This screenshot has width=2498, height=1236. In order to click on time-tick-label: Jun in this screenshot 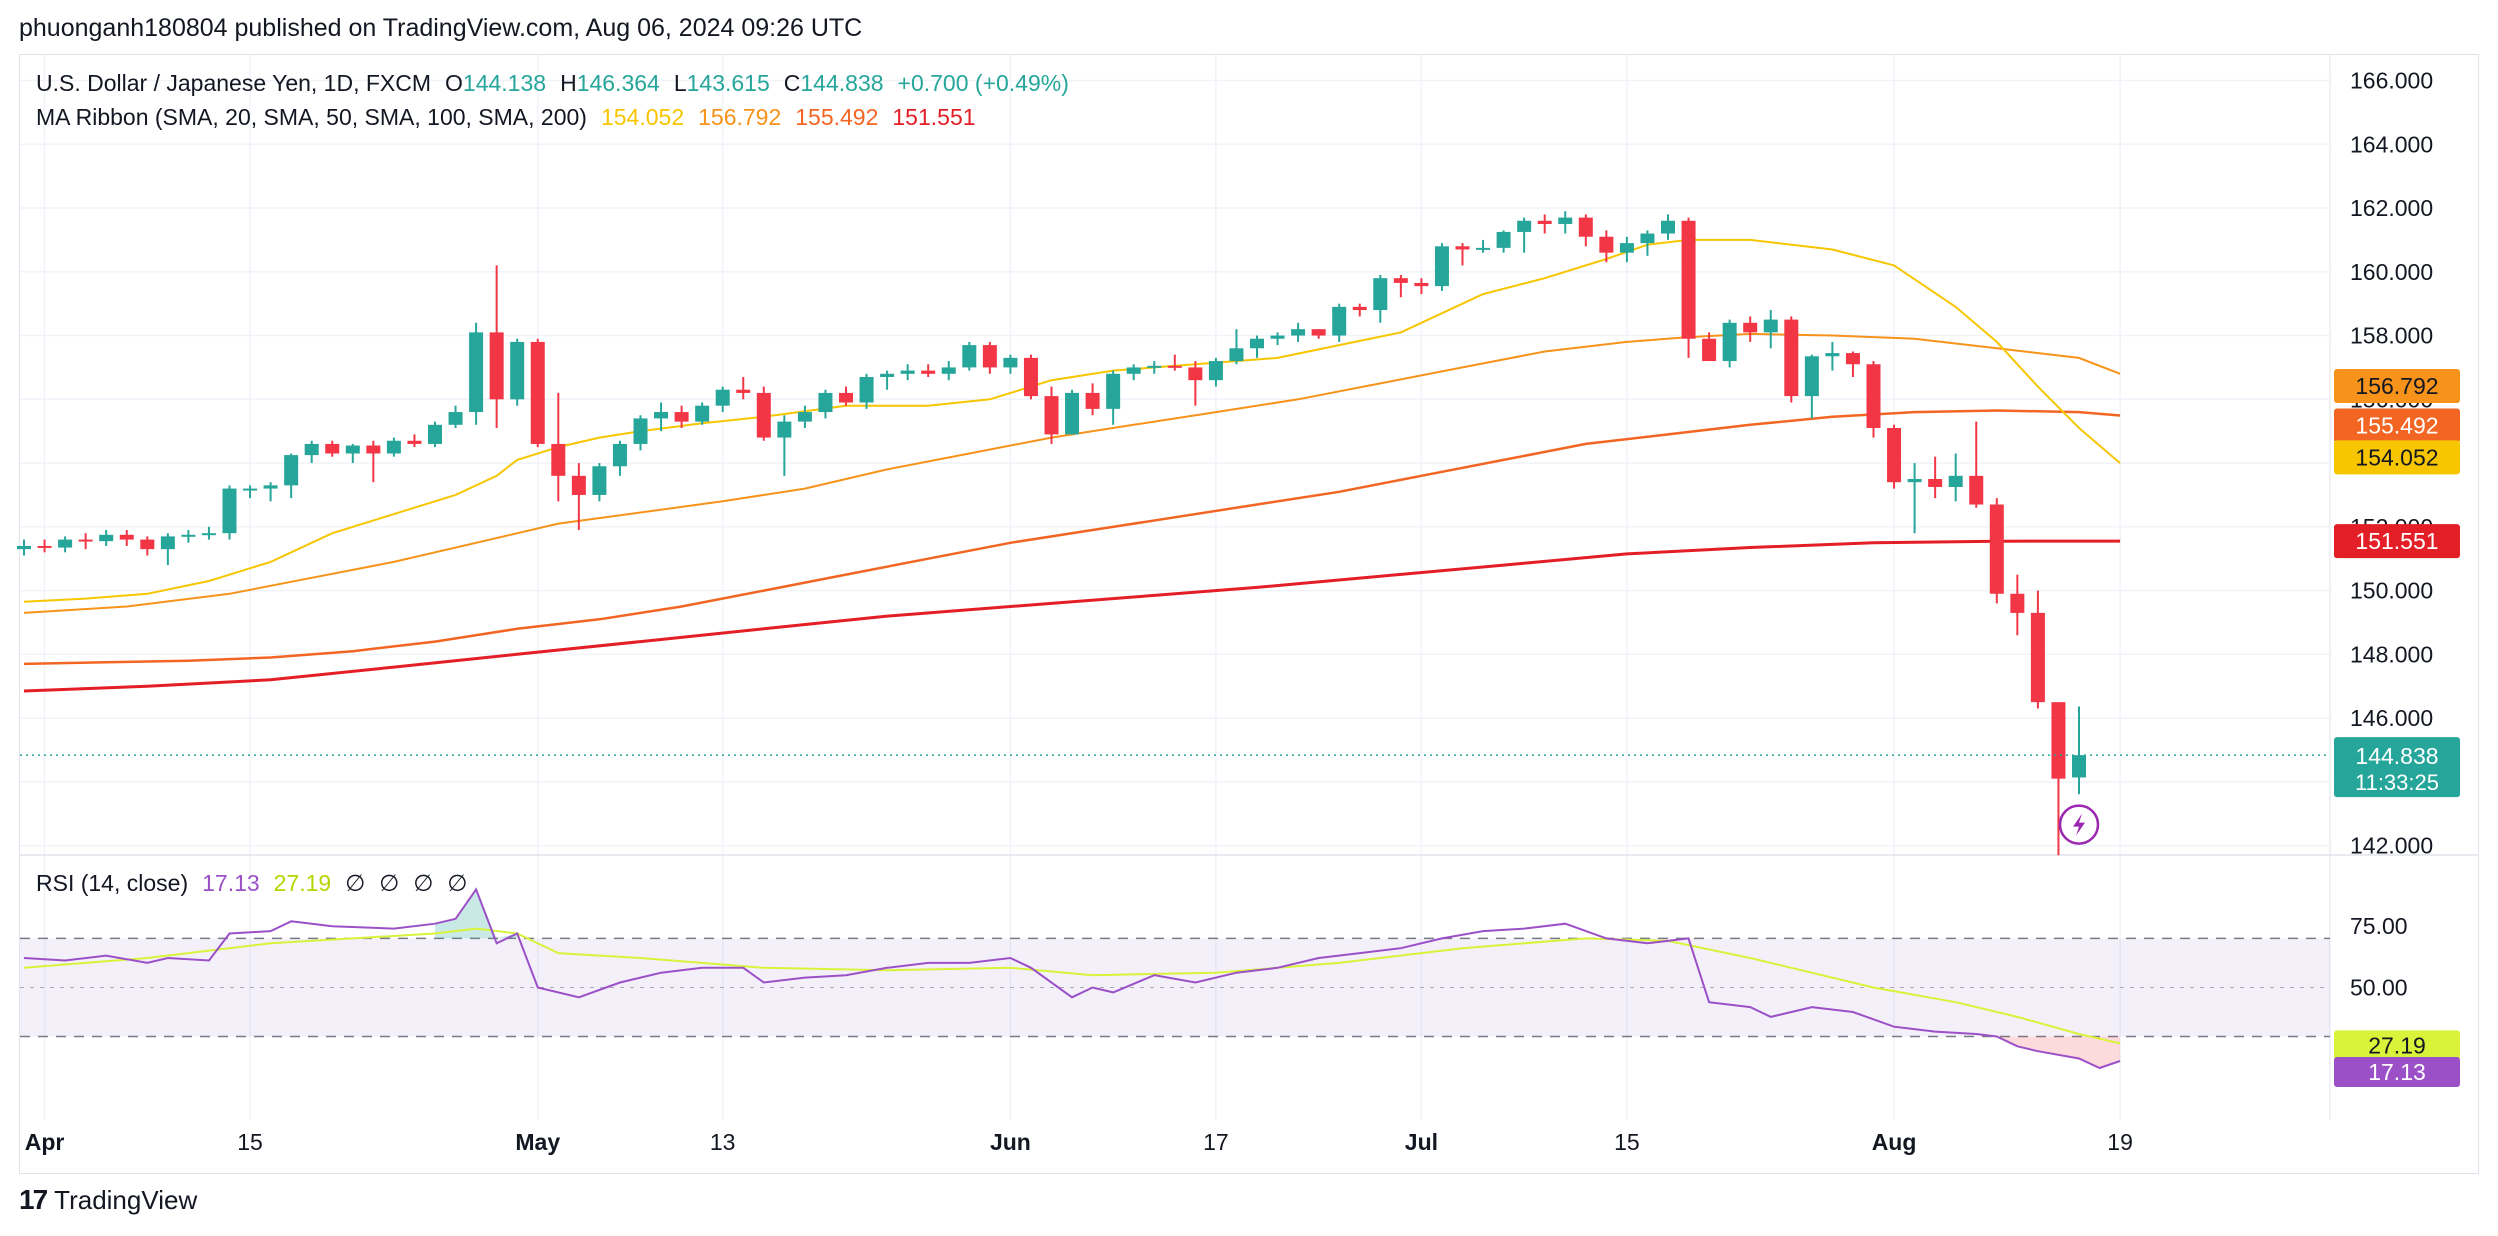, I will do `click(1010, 1142)`.